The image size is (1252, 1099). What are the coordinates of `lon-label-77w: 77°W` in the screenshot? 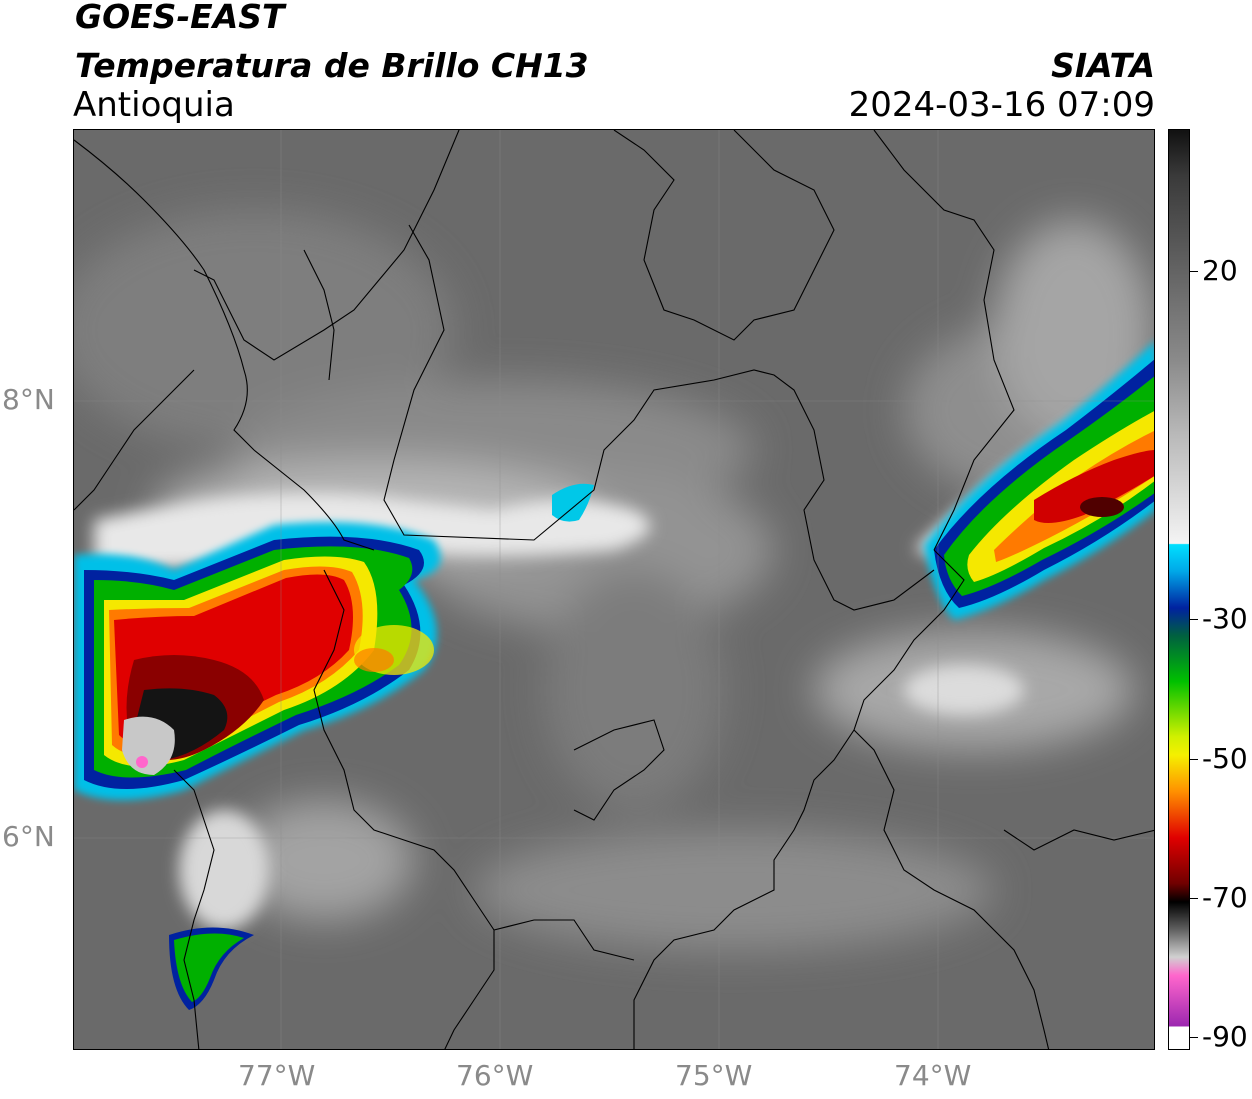 It's located at (277, 1075).